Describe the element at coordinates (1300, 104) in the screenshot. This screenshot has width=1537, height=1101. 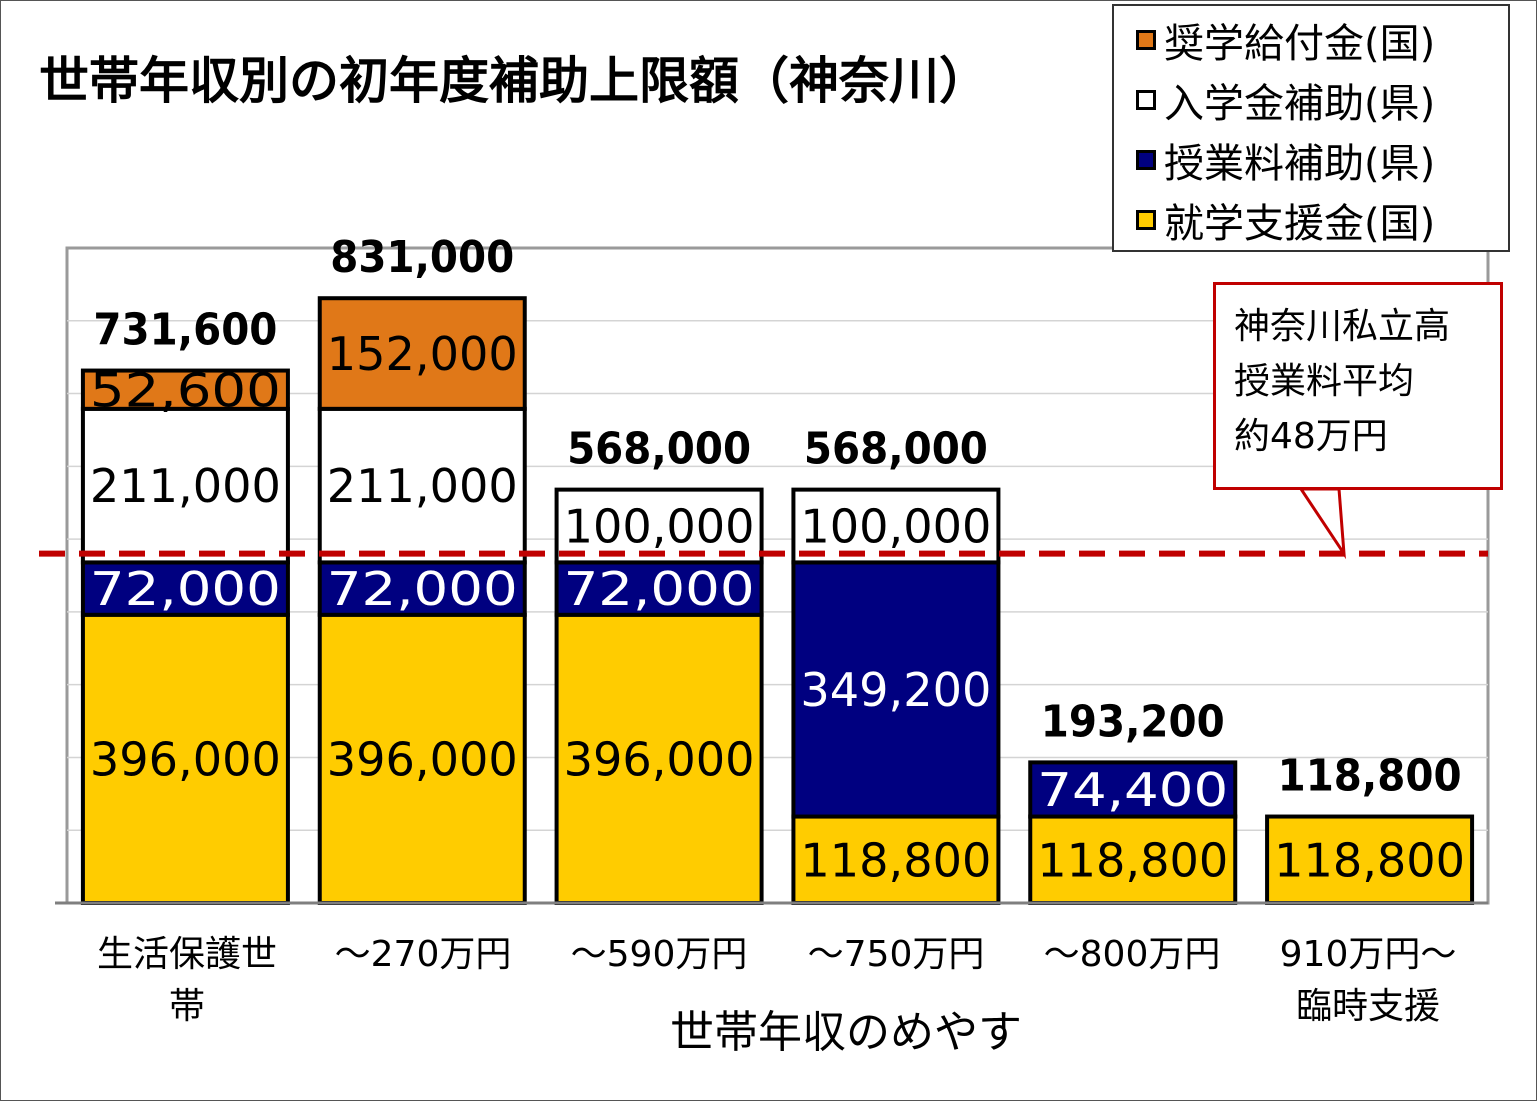
I see `legend-label: 入学金補助(県)` at that location.